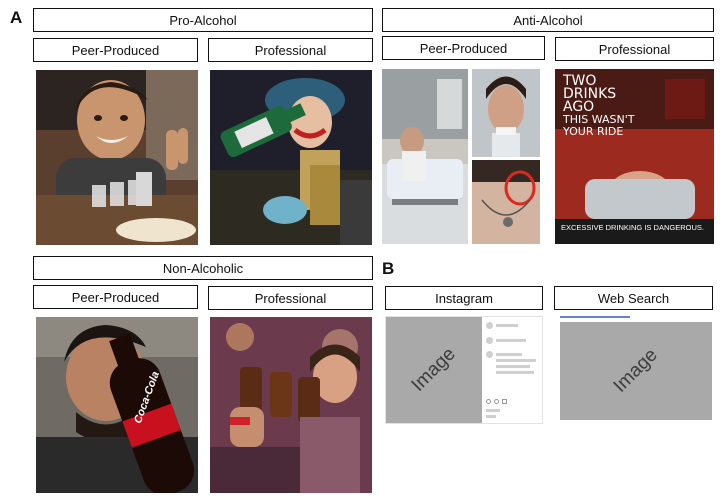 The image size is (724, 504). What do you see at coordinates (507, 325) in the screenshot?
I see `username-line` at bounding box center [507, 325].